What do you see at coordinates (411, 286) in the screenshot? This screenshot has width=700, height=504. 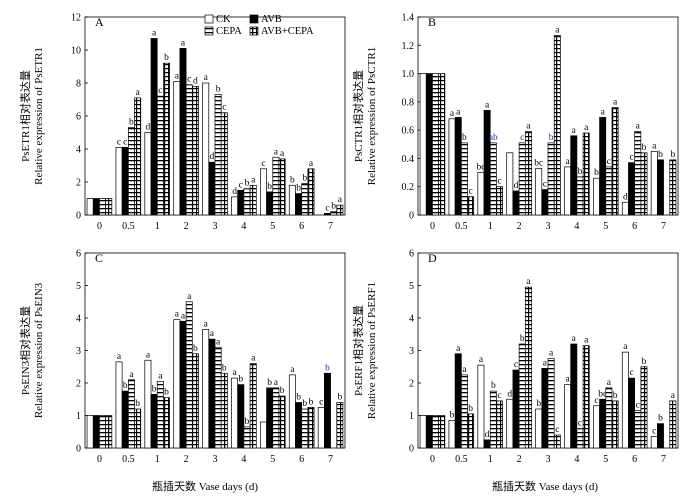 I see `y-tick-label: 5` at bounding box center [411, 286].